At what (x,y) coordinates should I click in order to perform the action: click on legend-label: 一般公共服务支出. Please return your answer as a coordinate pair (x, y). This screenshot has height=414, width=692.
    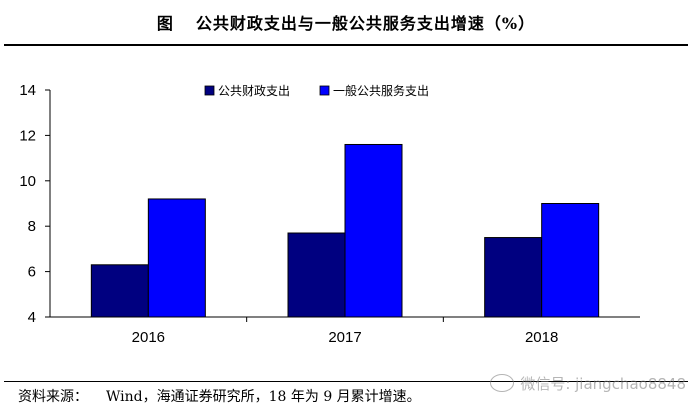
    Looking at the image, I should click on (381, 90).